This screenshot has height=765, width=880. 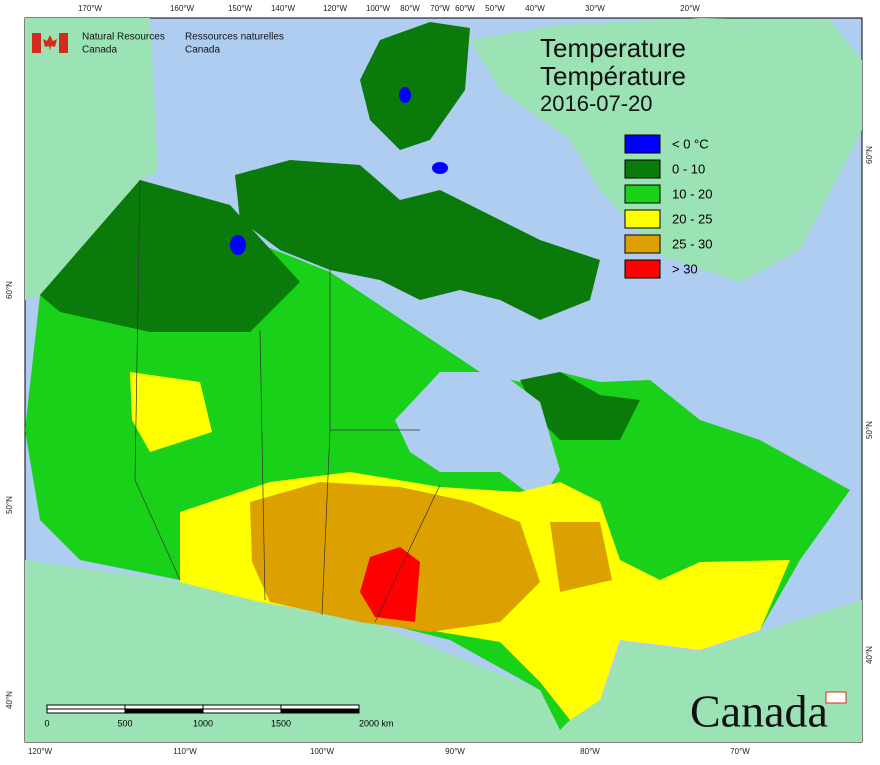 I want to click on graticule-label: 20°W, so click(x=690, y=8).